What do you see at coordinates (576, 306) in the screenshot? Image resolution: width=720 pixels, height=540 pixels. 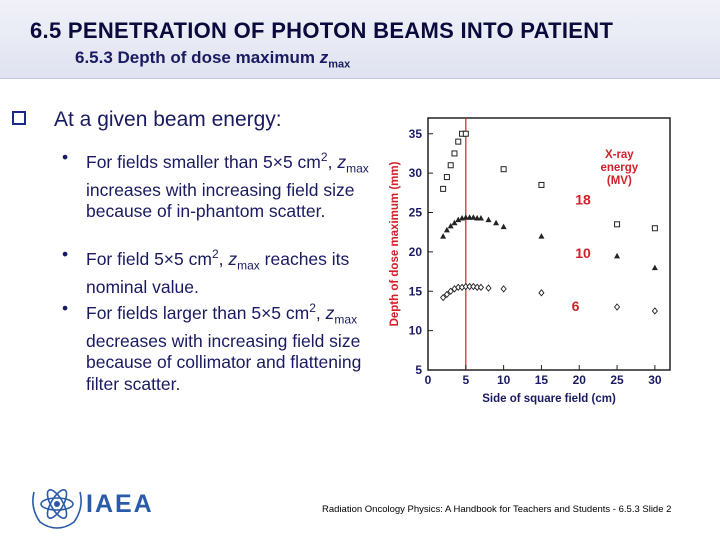 I see `series-label: 6` at bounding box center [576, 306].